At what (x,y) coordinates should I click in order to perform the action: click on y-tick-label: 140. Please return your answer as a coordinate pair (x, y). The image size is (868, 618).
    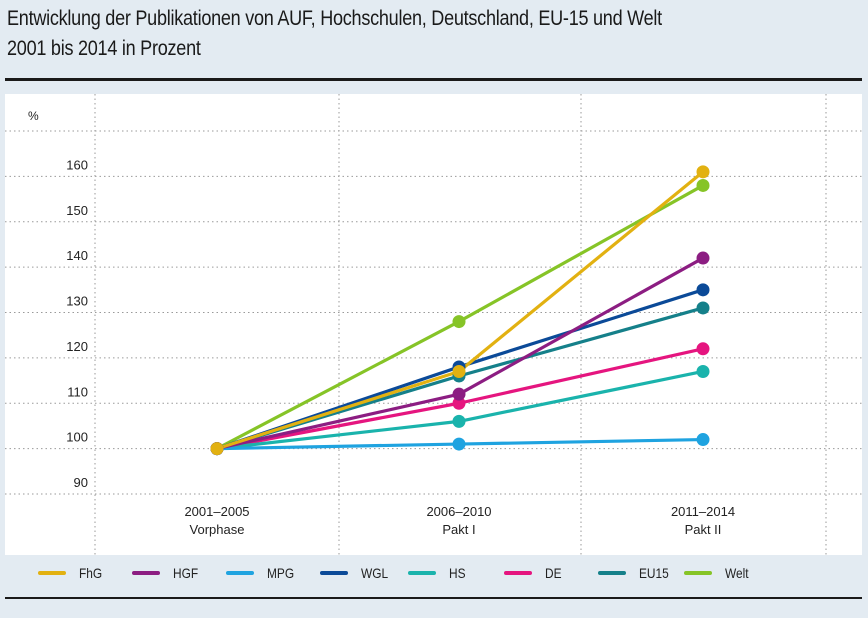
    Looking at the image, I should click on (77, 255).